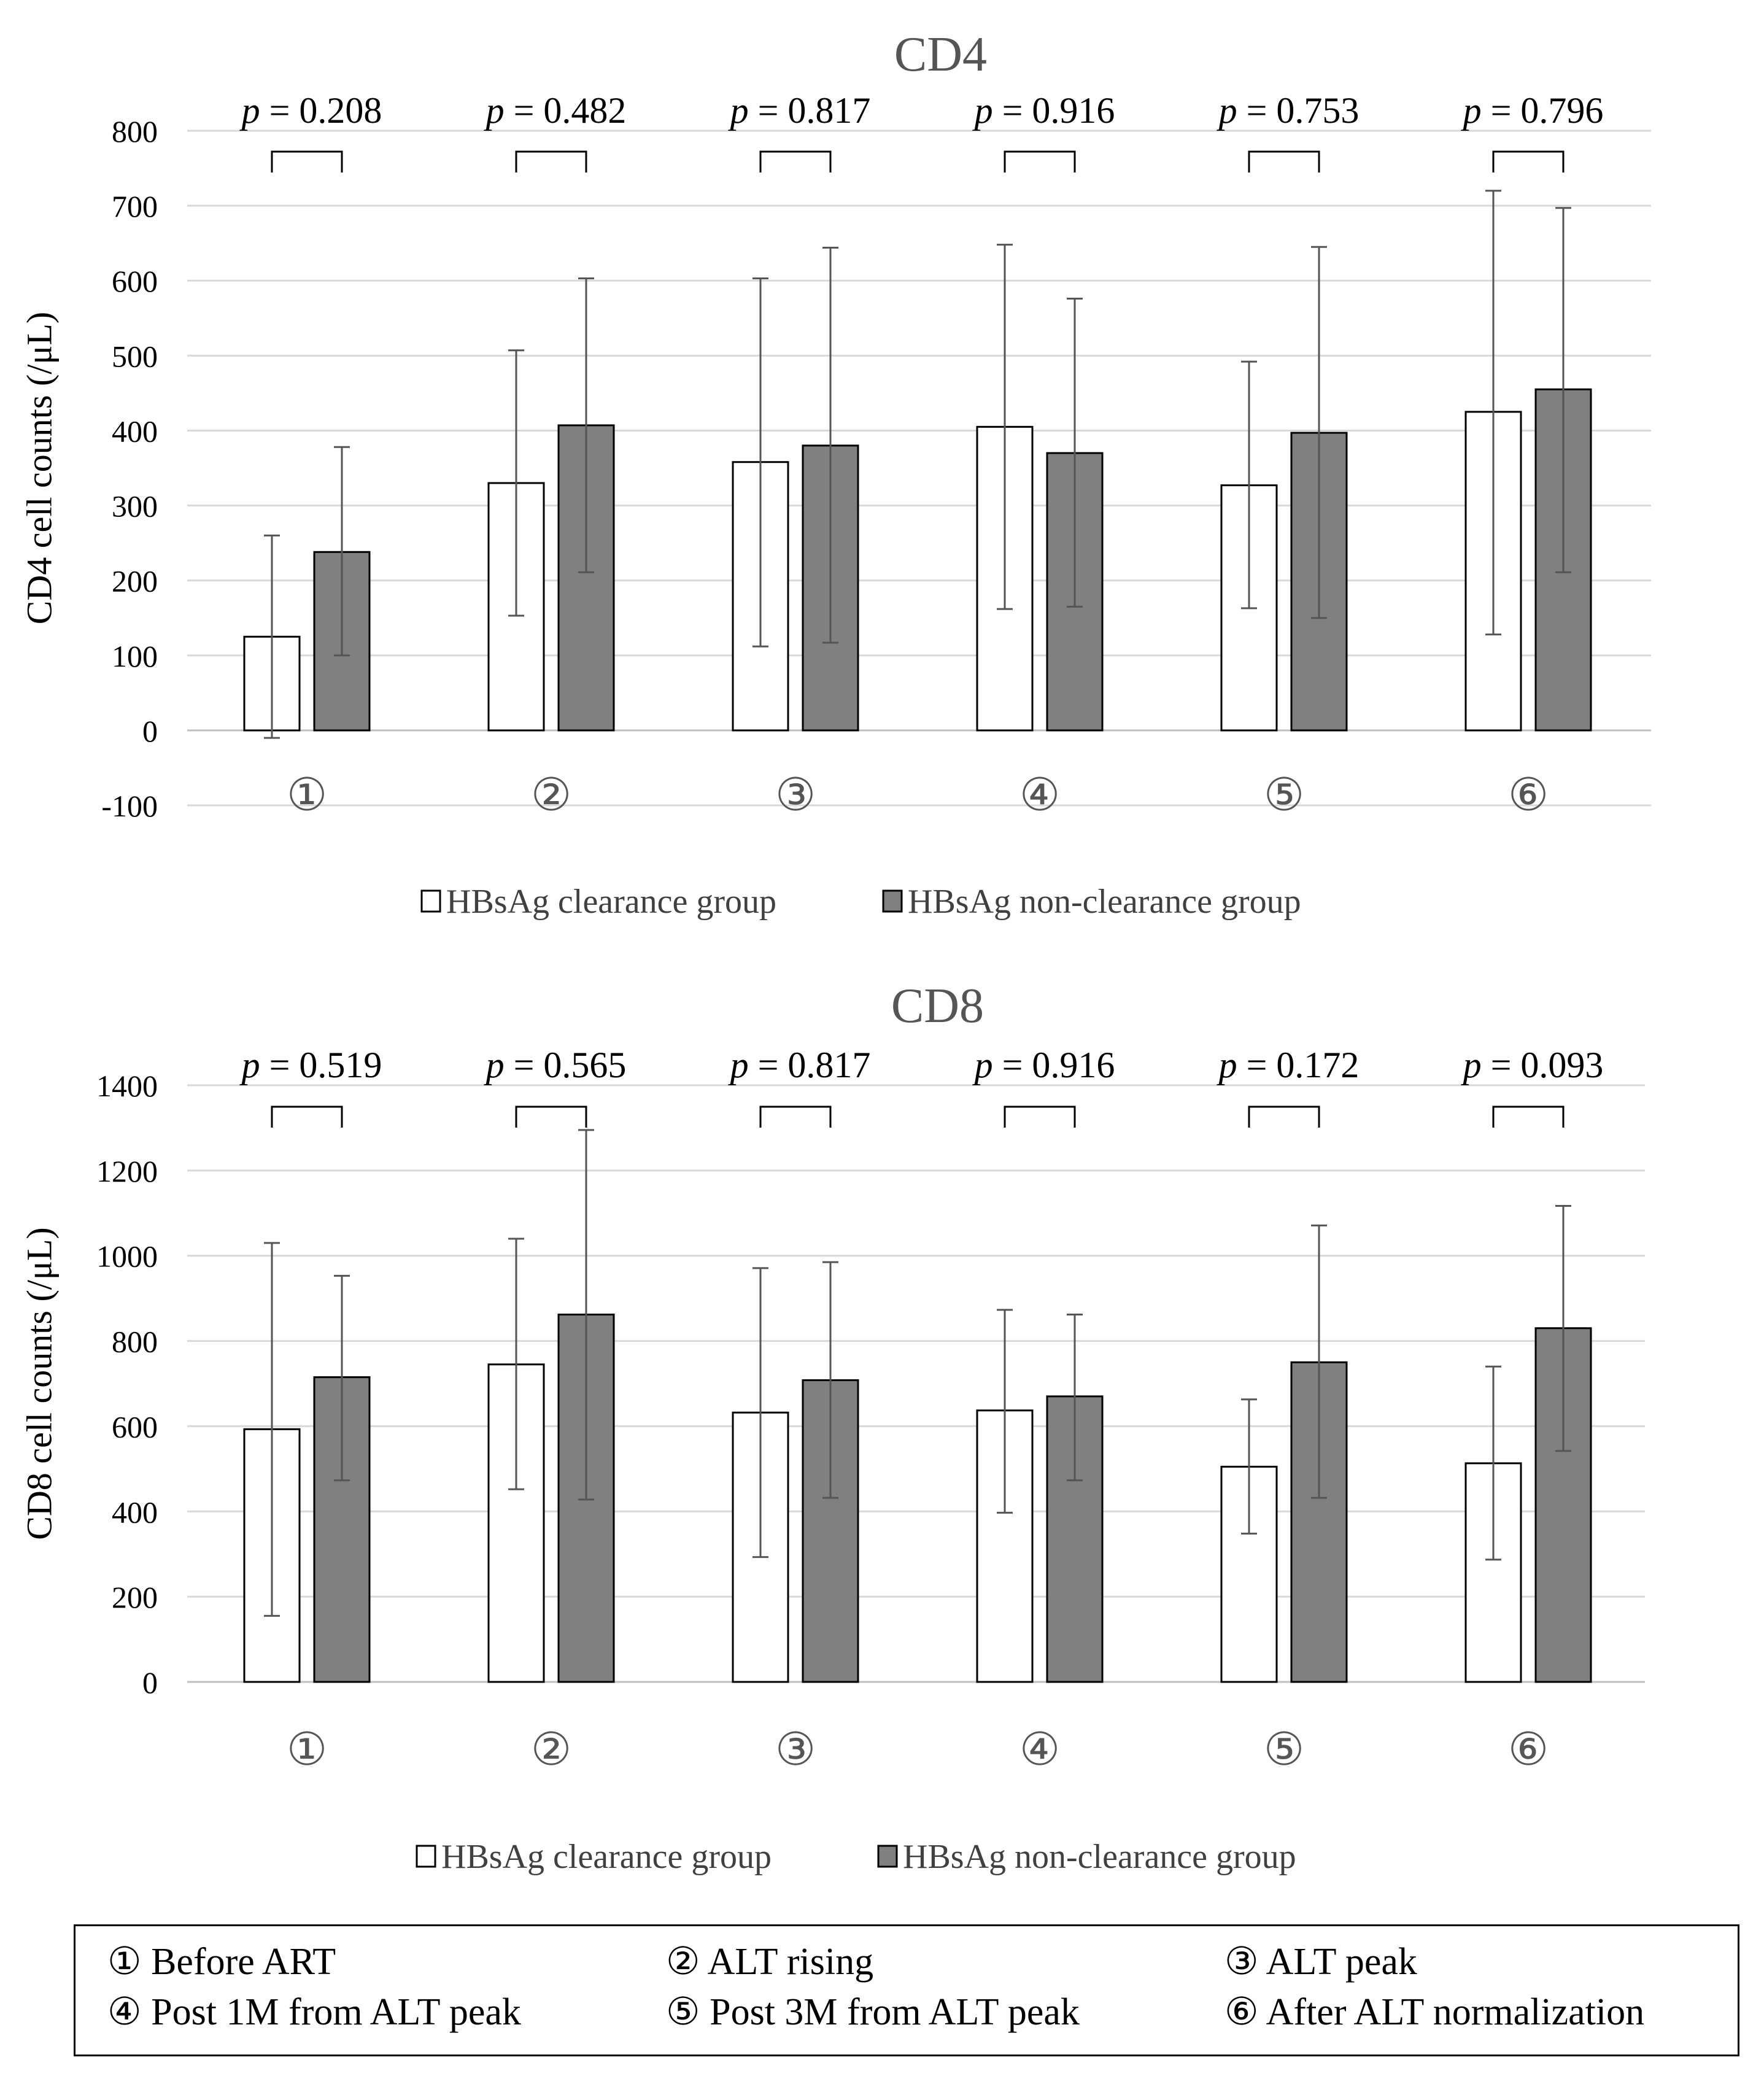 The image size is (1764, 2076). I want to click on y-tick-label: 700, so click(135, 206).